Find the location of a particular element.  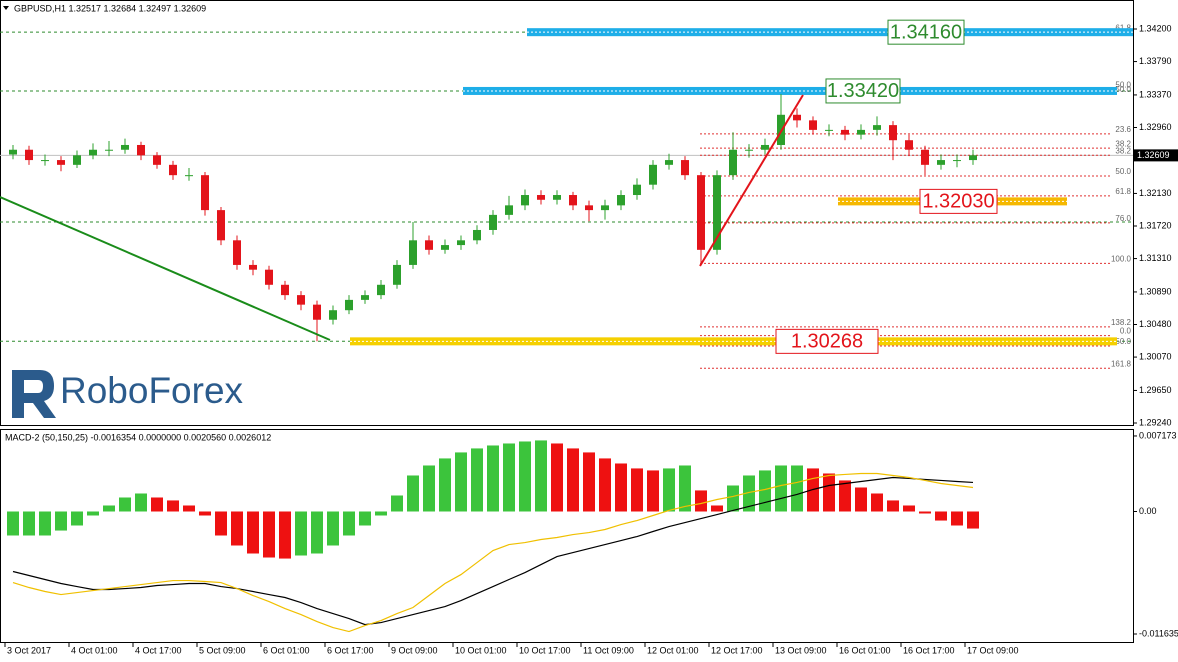

current-price-box is located at coordinates (1156, 155).